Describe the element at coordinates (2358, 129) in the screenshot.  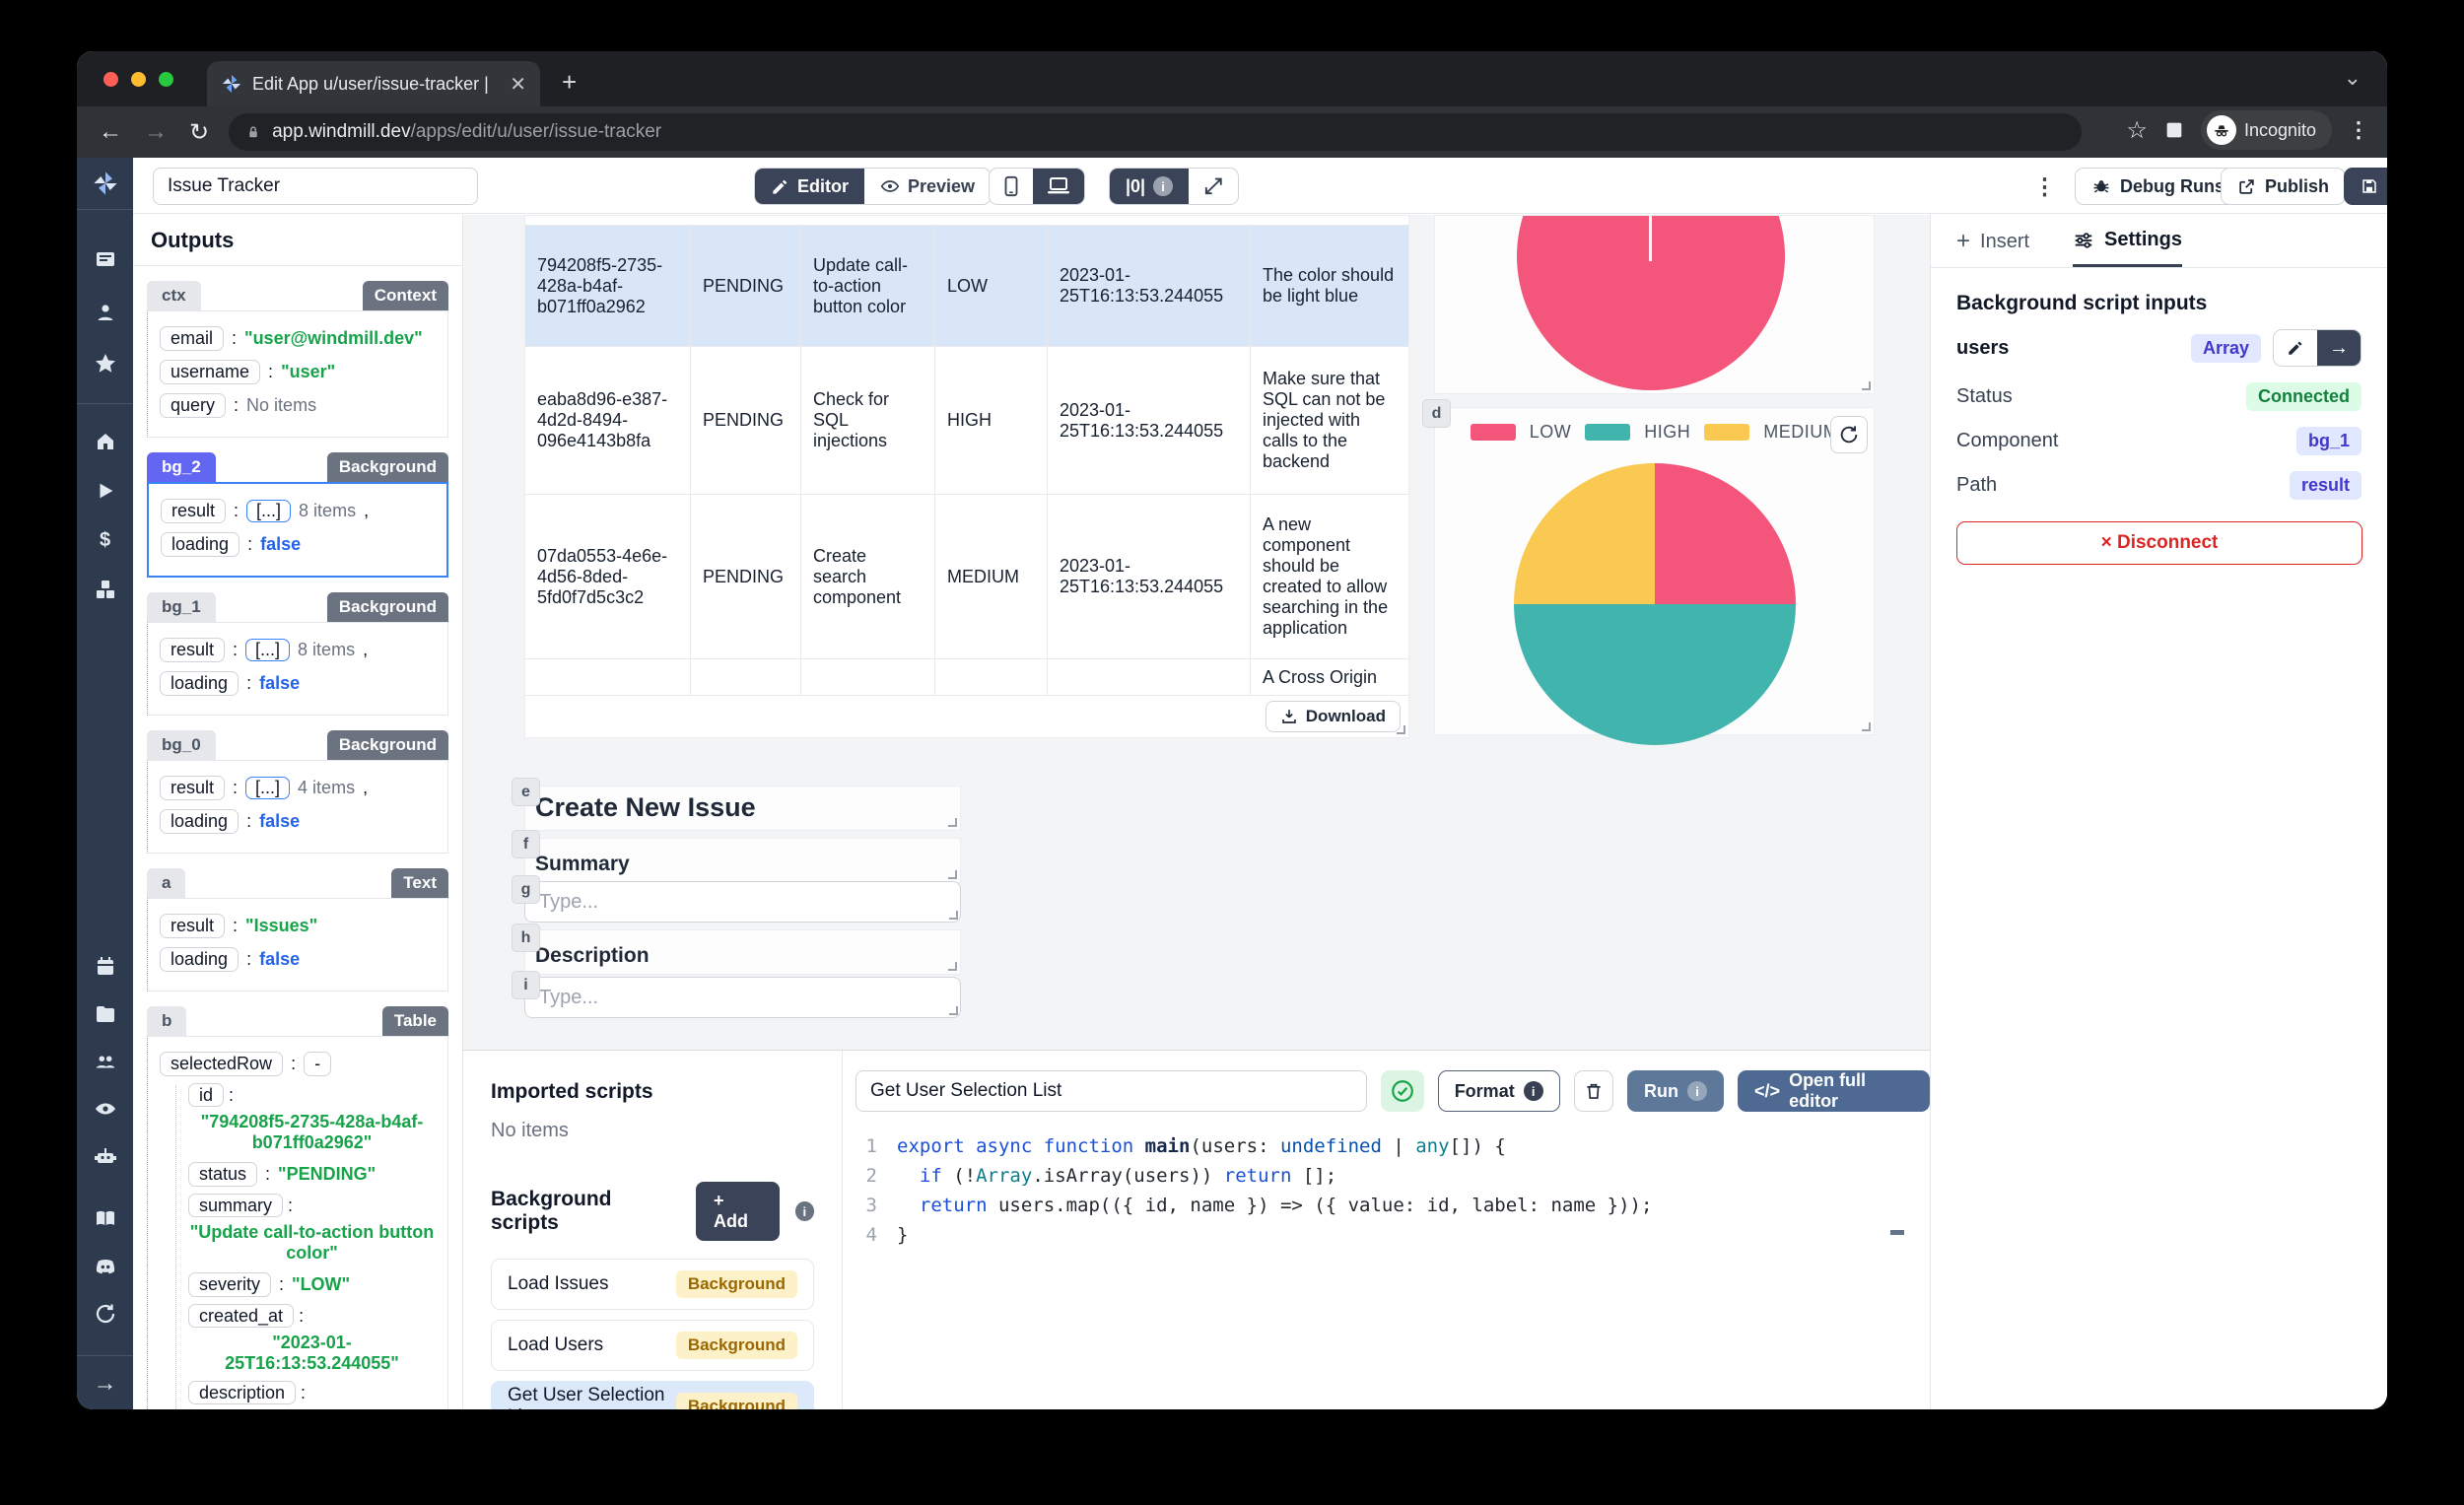
I see `browser-menu-icon: ⋮` at that location.